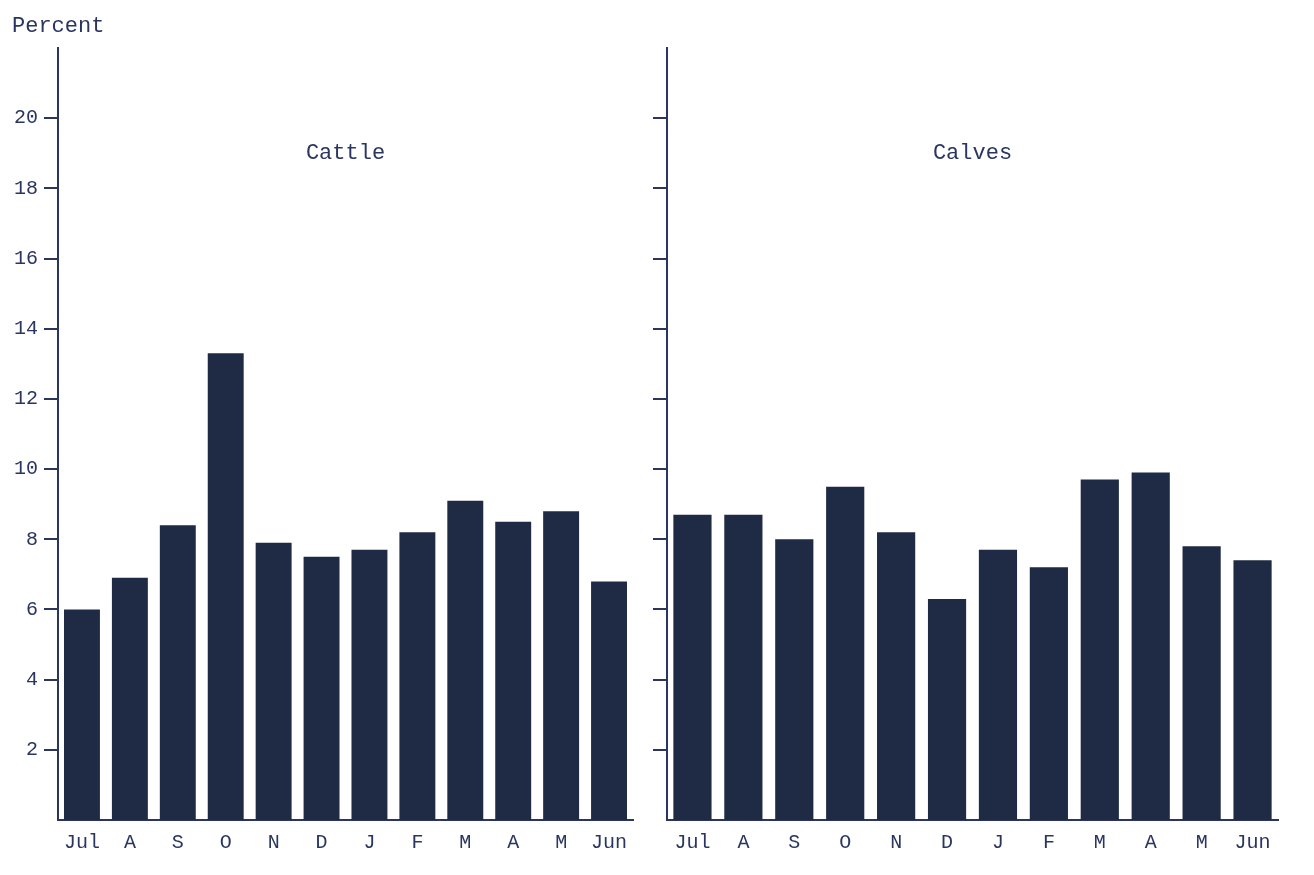  I want to click on text: Calves, so click(972, 154).